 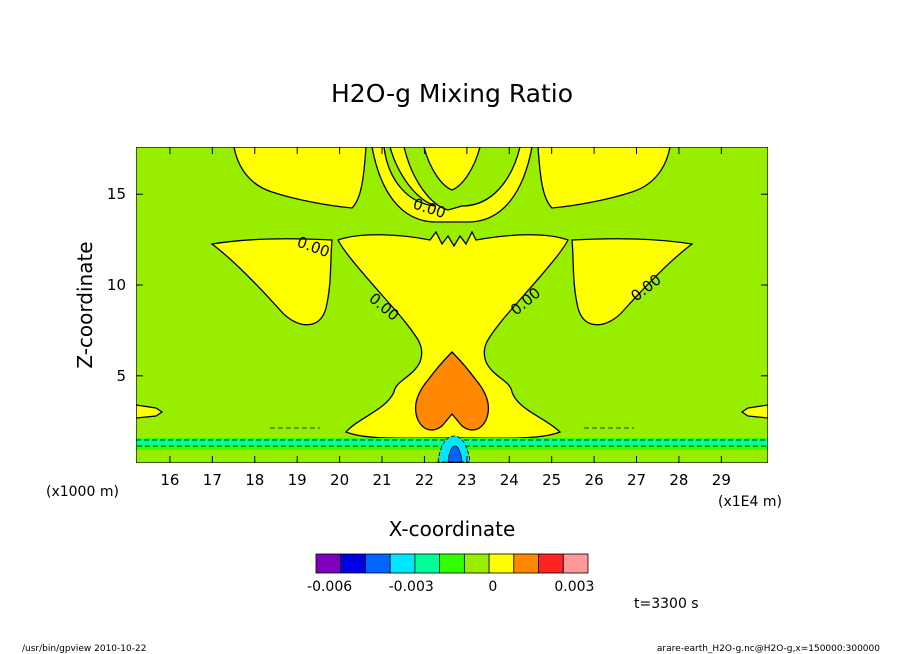 I want to click on core-region, so click(x=452, y=391).